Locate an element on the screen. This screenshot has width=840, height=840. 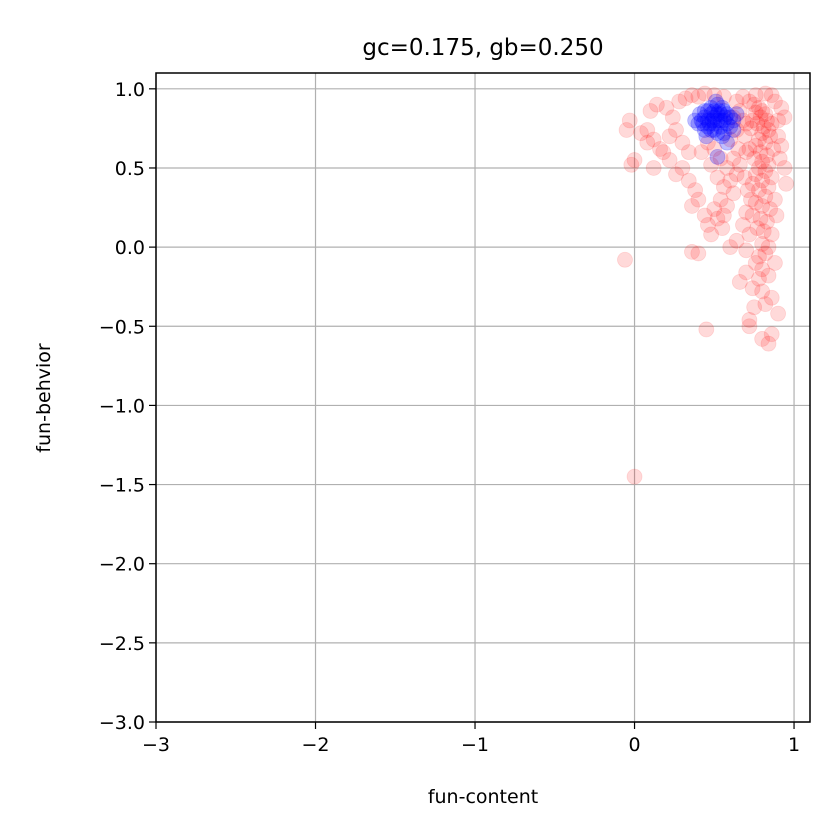
x-tick-label: 1 is located at coordinates (794, 745).